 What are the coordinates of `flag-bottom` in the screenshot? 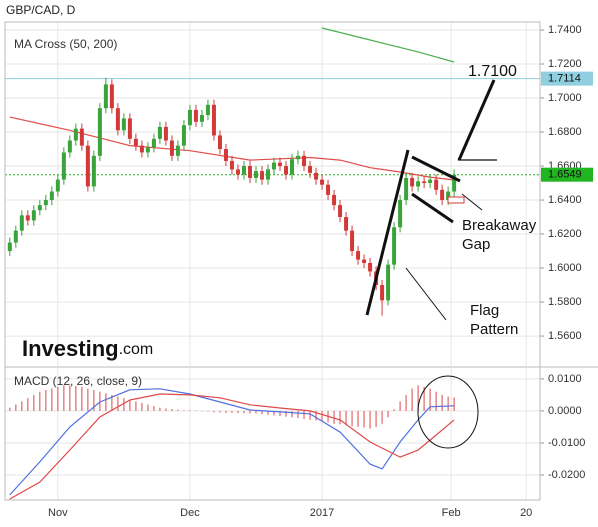 It's located at (432, 208).